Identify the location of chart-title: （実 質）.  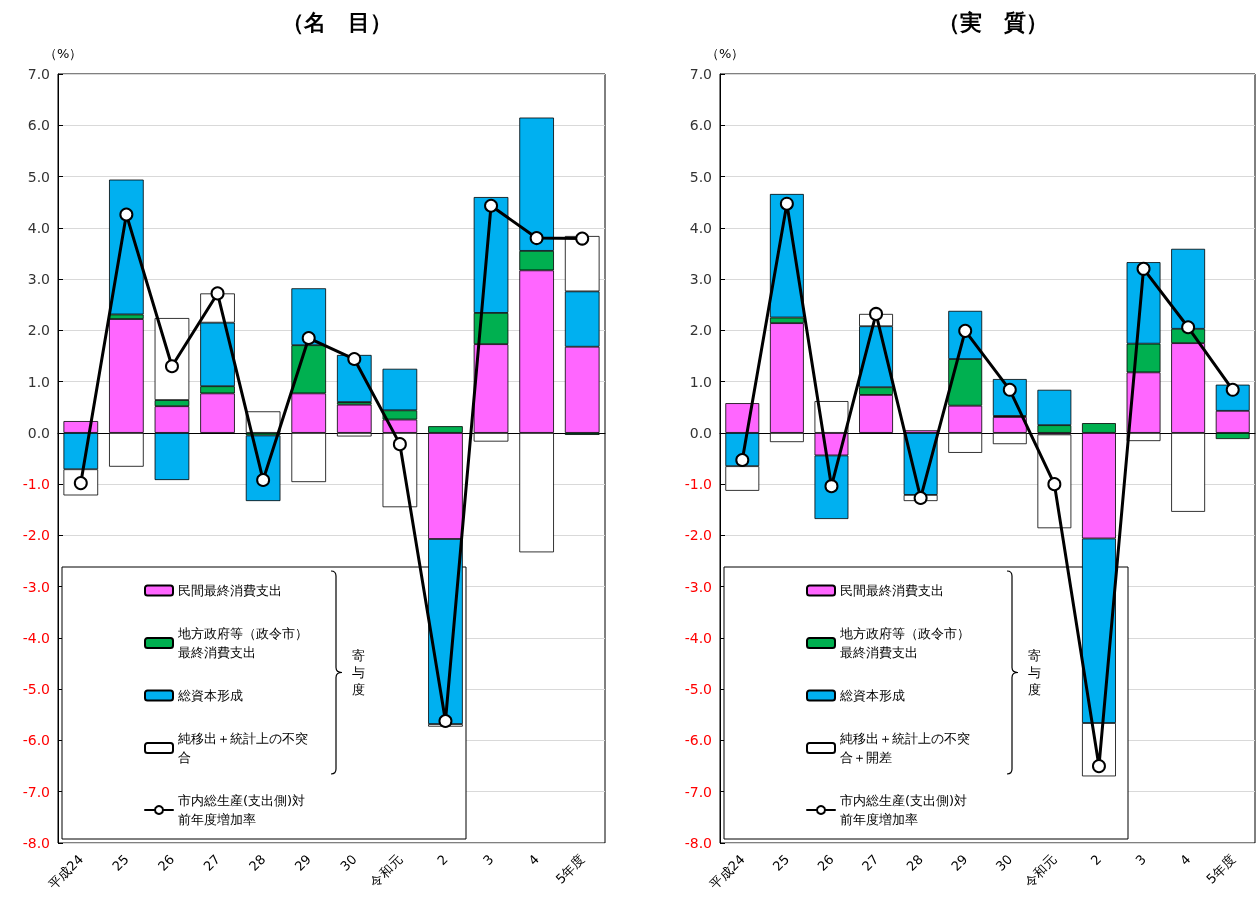
(992, 22).